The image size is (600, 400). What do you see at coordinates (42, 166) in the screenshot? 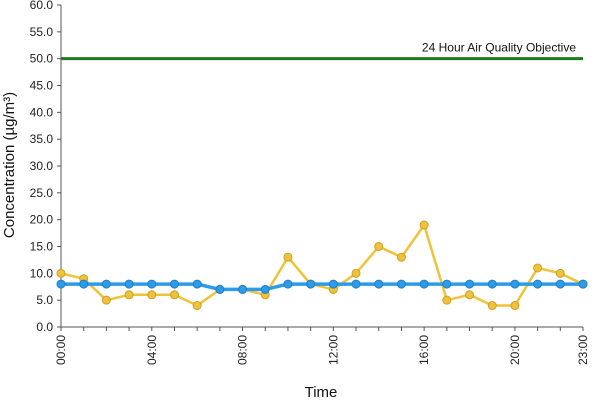
I see `y-tick-label: 30.0` at bounding box center [42, 166].